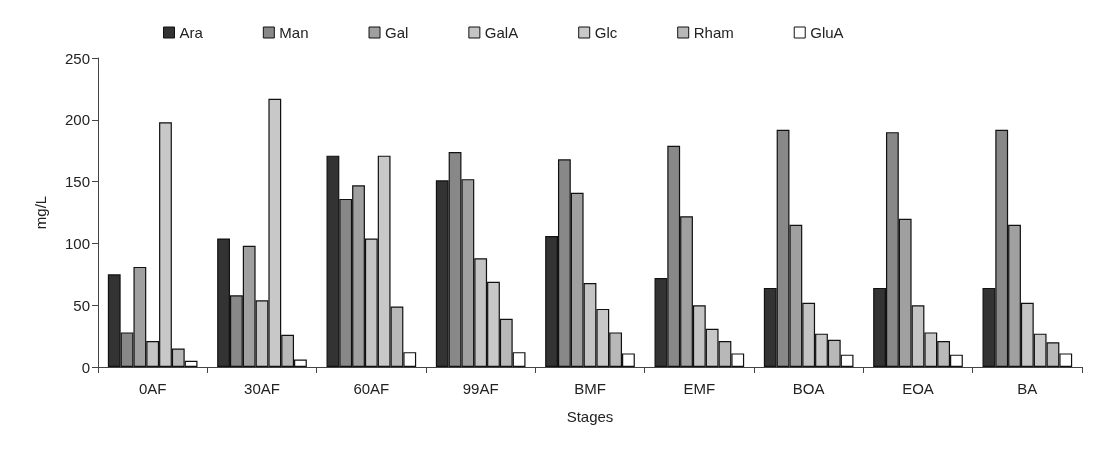 The height and width of the screenshot is (454, 1096). Describe the element at coordinates (77, 243) in the screenshot. I see `y-tick-label: 100` at that location.